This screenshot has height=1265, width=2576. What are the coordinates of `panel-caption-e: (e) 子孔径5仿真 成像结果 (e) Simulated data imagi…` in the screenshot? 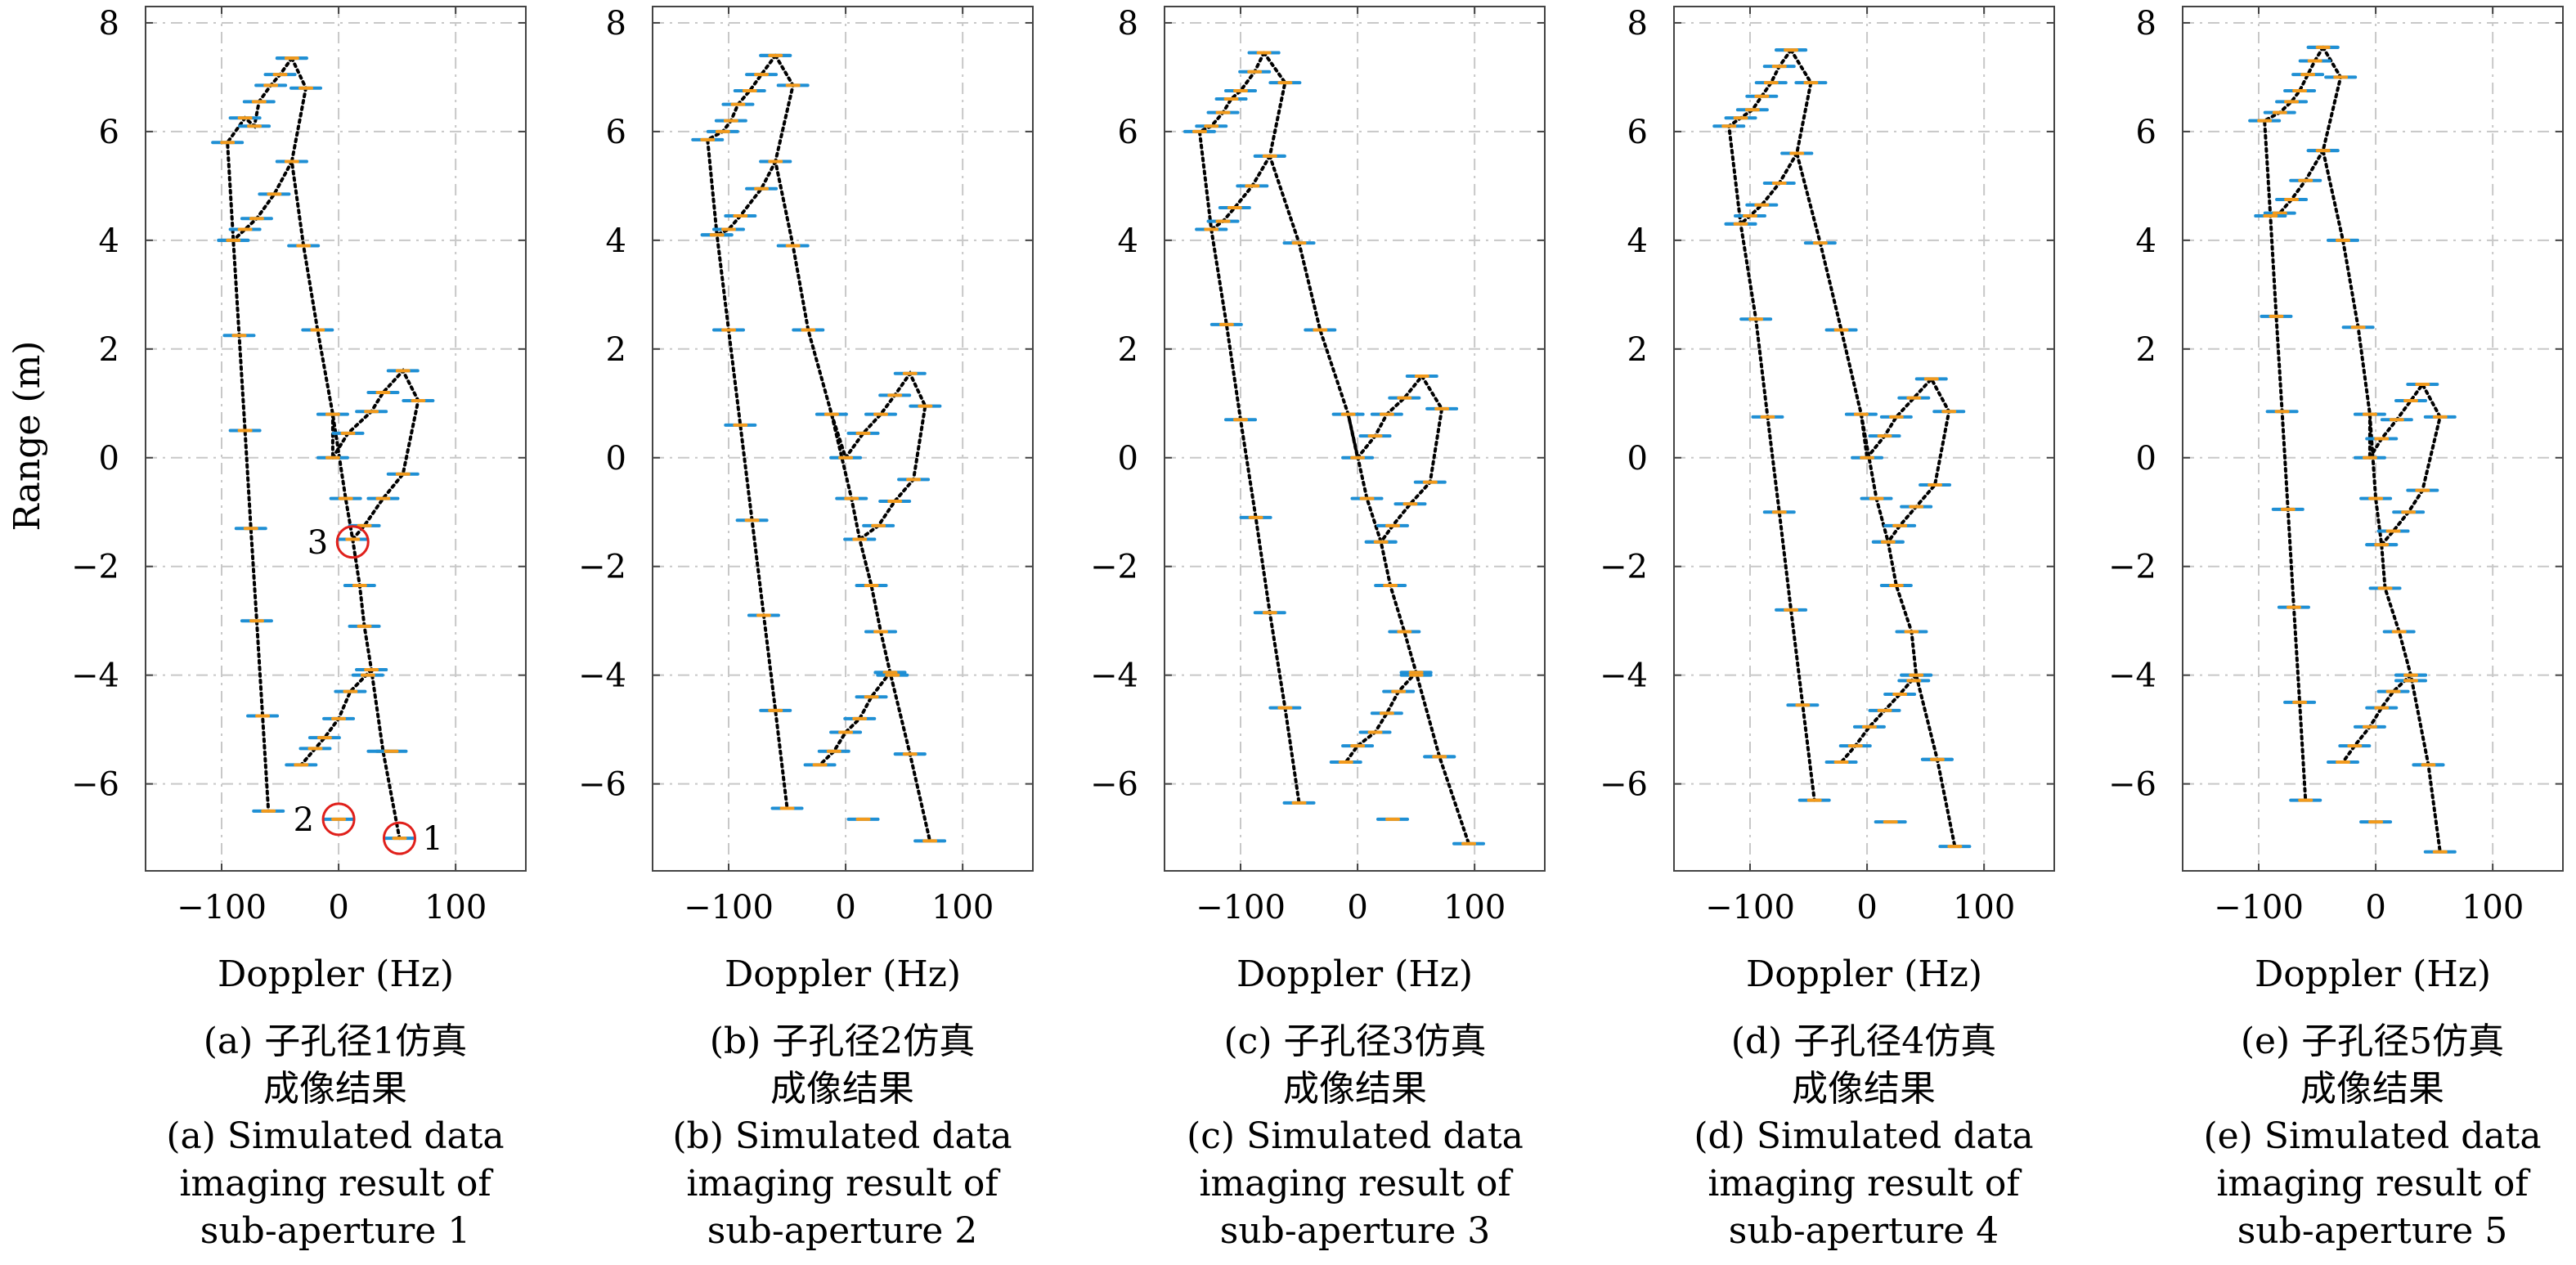 It's located at (2359, 1136).